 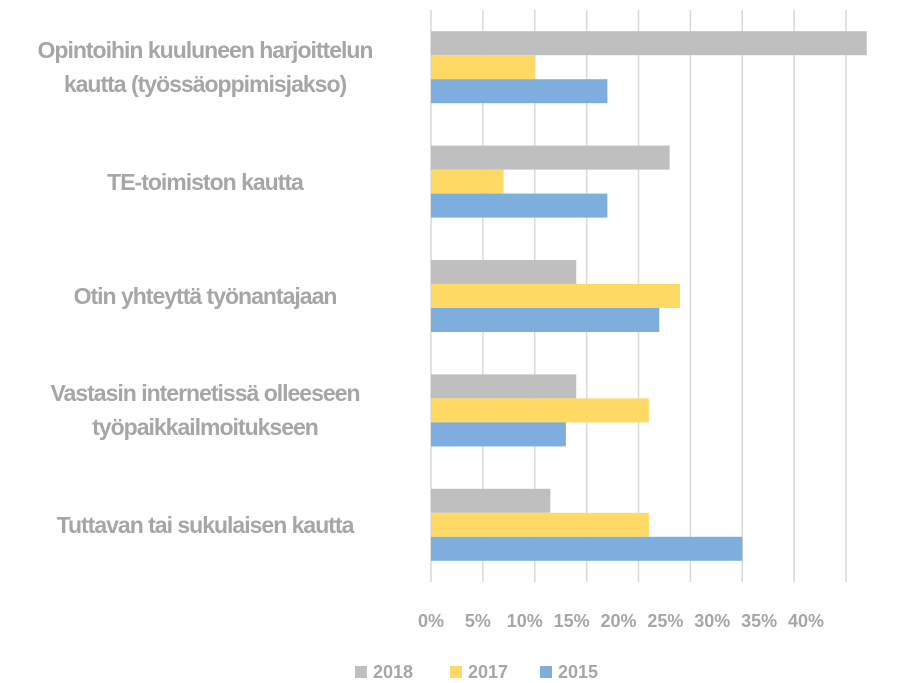 I want to click on category-label: TE-toimiston kautta, so click(x=205, y=181).